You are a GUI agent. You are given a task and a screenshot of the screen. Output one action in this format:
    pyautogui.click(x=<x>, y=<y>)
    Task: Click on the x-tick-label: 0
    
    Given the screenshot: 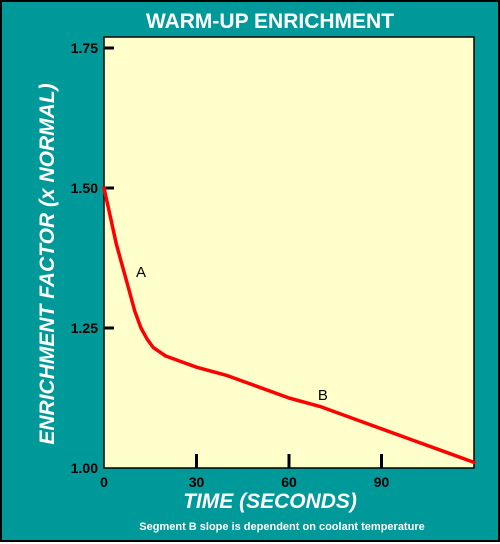 What is the action you would take?
    pyautogui.click(x=104, y=482)
    